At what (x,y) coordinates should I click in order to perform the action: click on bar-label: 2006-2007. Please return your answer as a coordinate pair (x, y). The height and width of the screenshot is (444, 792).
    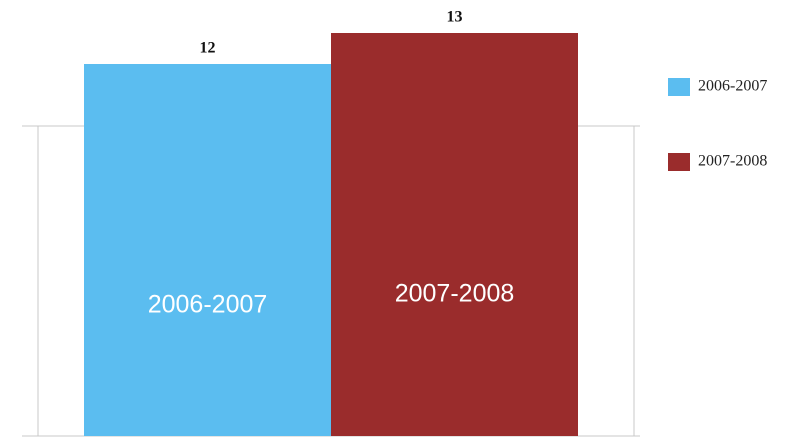
    Looking at the image, I should click on (208, 304).